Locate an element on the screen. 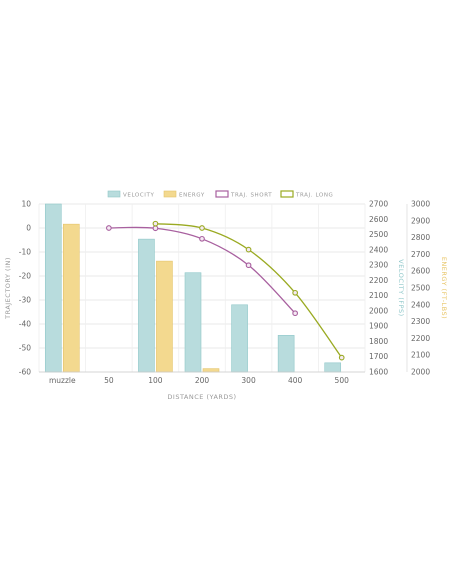 The width and height of the screenshot is (452, 584). velocity-tick-label: 2600 is located at coordinates (378, 219).